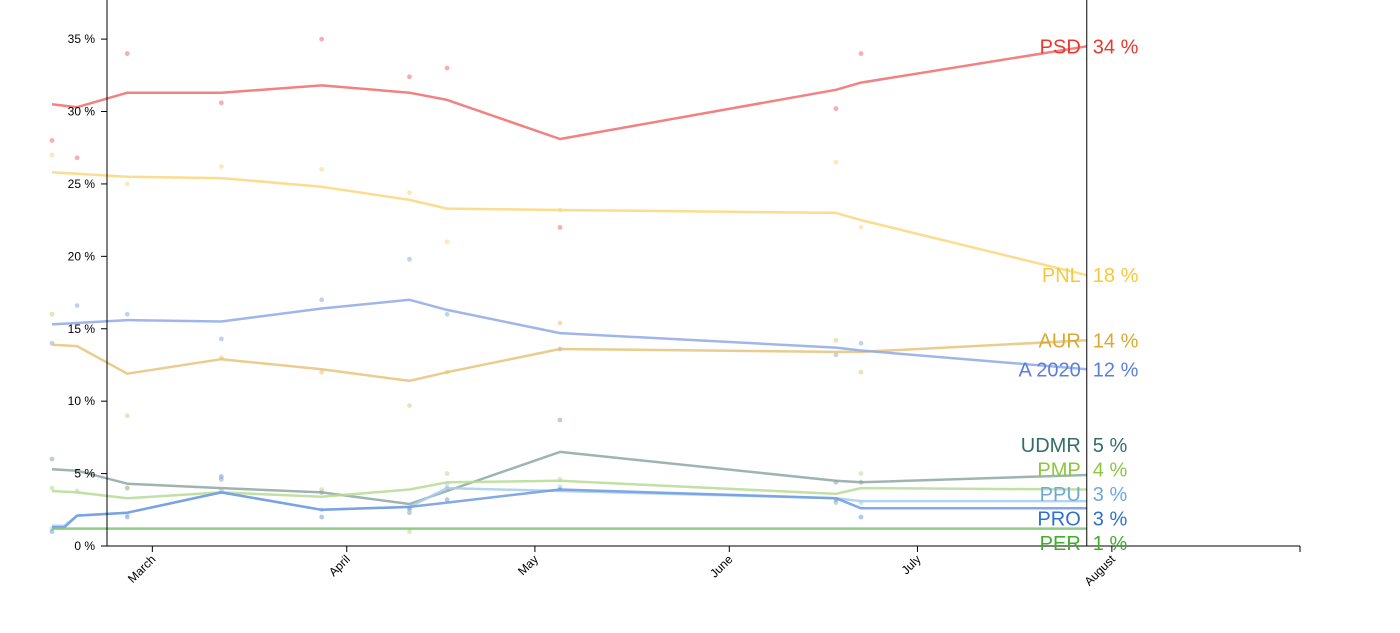 Image resolution: width=1400 pixels, height=633 pixels. I want to click on y-tick-label: 35 %, so click(82, 39).